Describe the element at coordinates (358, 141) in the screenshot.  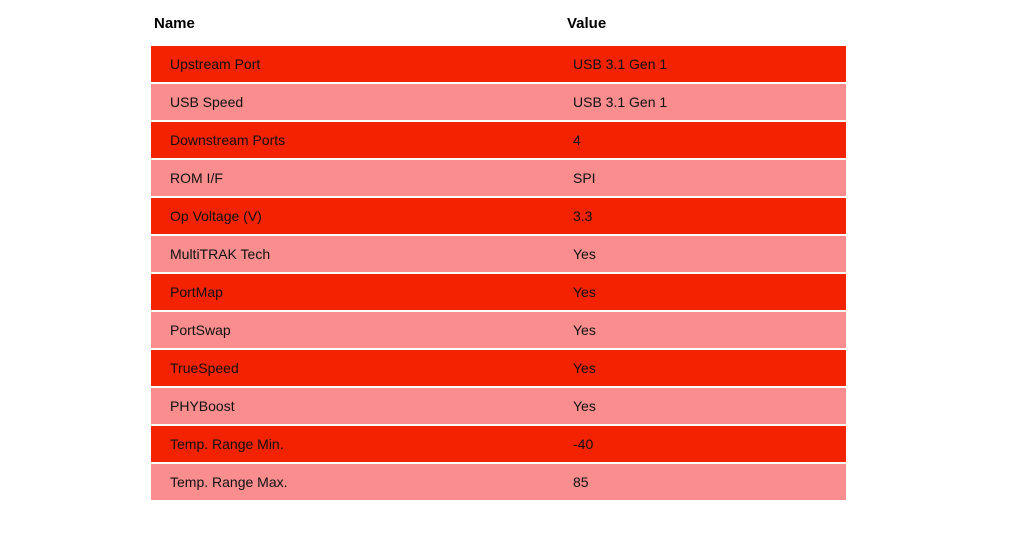
I see `name-cell: Downstream Ports` at that location.